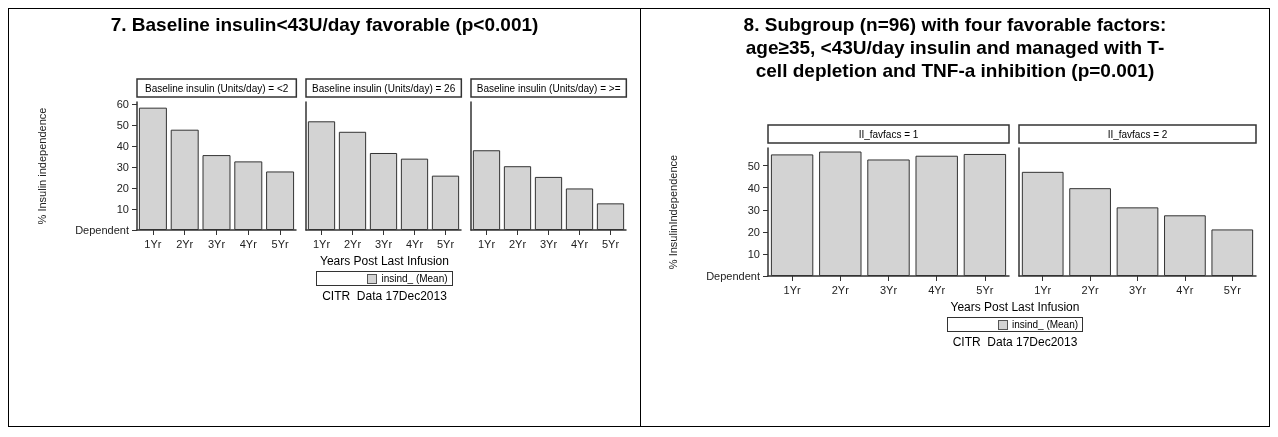  What do you see at coordinates (672, 212) in the screenshot?
I see `y-axis-title: % InsulinIndependence` at bounding box center [672, 212].